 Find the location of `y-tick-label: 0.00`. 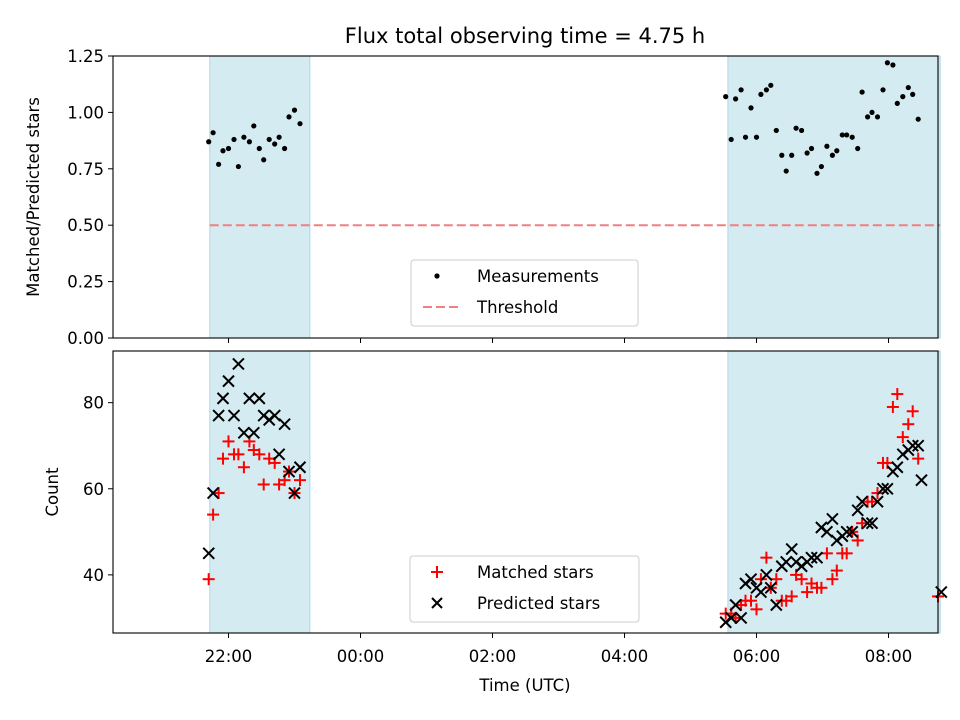

y-tick-label: 0.00 is located at coordinates (85, 338).